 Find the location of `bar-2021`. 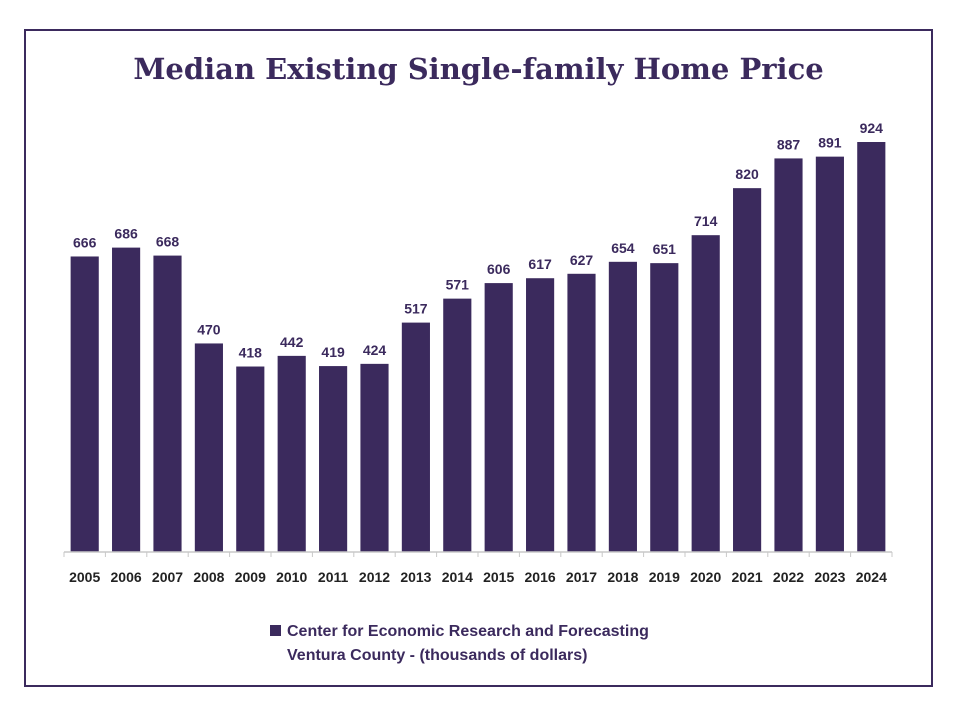

bar-2021 is located at coordinates (747, 370).